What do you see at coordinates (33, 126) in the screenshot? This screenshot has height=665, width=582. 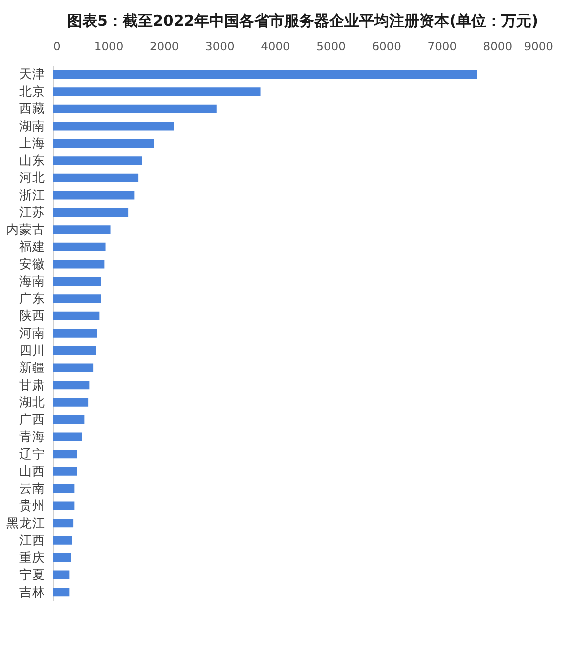 I see `y-tick-label: 湖南` at bounding box center [33, 126].